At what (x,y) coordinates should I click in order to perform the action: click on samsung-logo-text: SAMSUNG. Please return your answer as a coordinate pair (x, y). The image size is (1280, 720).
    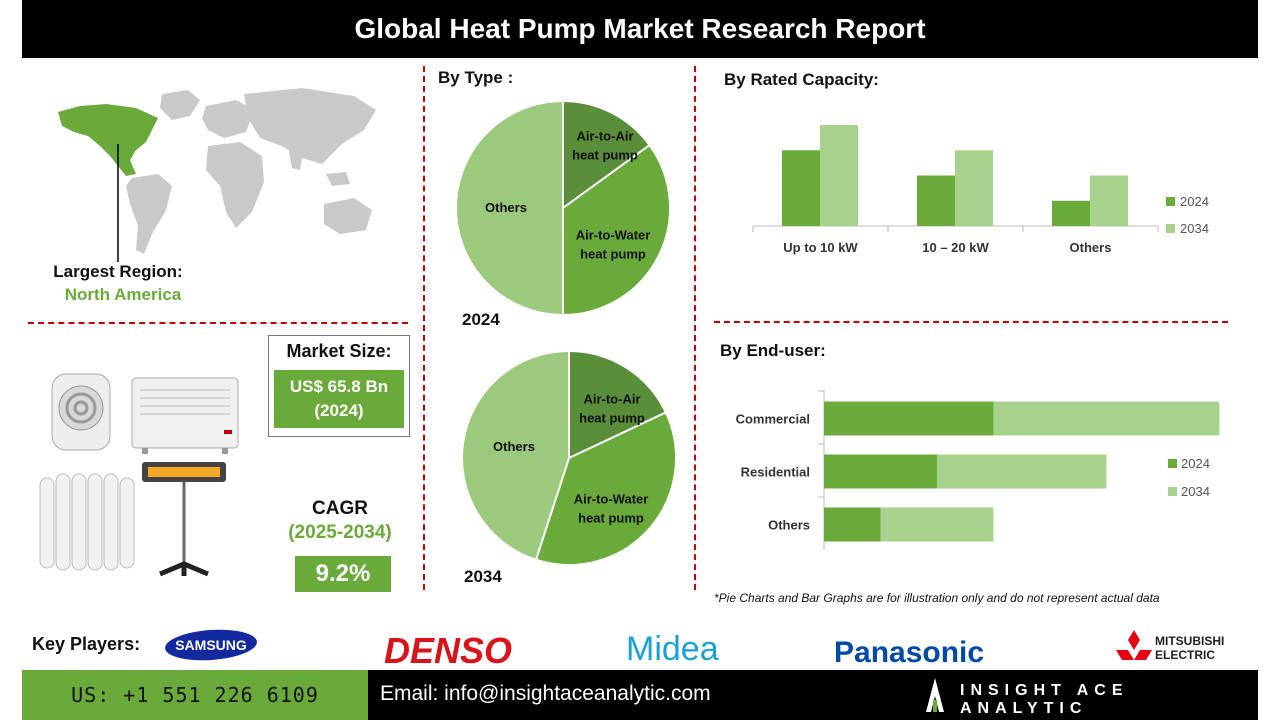
    Looking at the image, I should click on (211, 645).